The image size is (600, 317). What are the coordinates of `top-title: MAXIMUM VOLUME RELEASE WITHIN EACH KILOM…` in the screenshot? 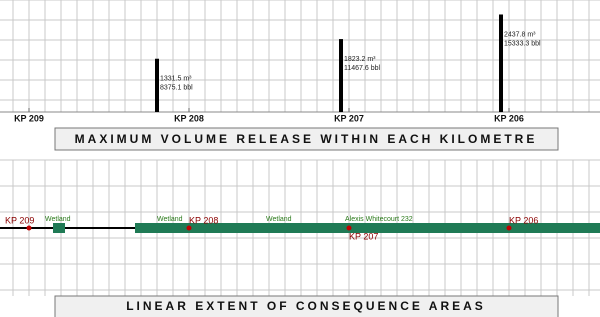 It's located at (306, 139).